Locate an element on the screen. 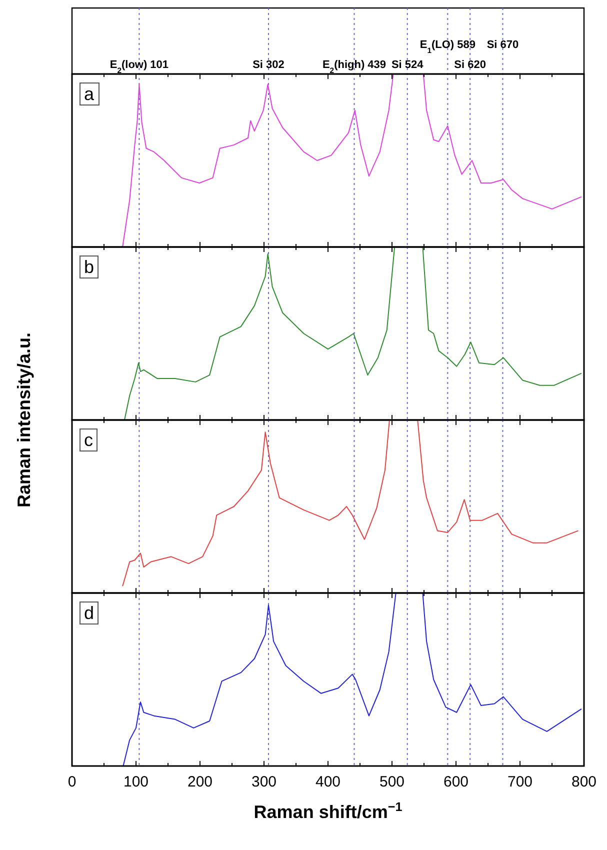 This screenshot has height=850, width=607. text: c is located at coordinates (88, 440).